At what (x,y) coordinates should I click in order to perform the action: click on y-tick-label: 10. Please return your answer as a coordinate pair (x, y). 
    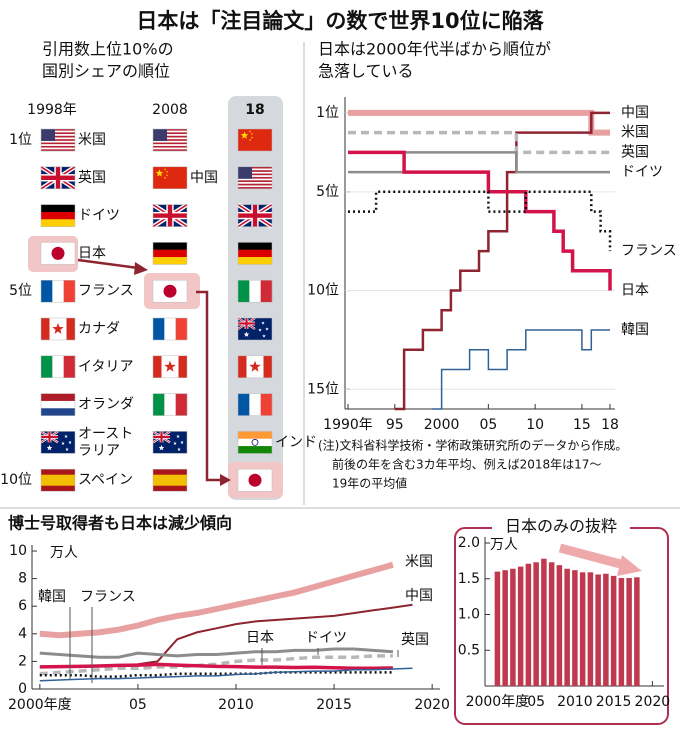
    Looking at the image, I should click on (18, 551).